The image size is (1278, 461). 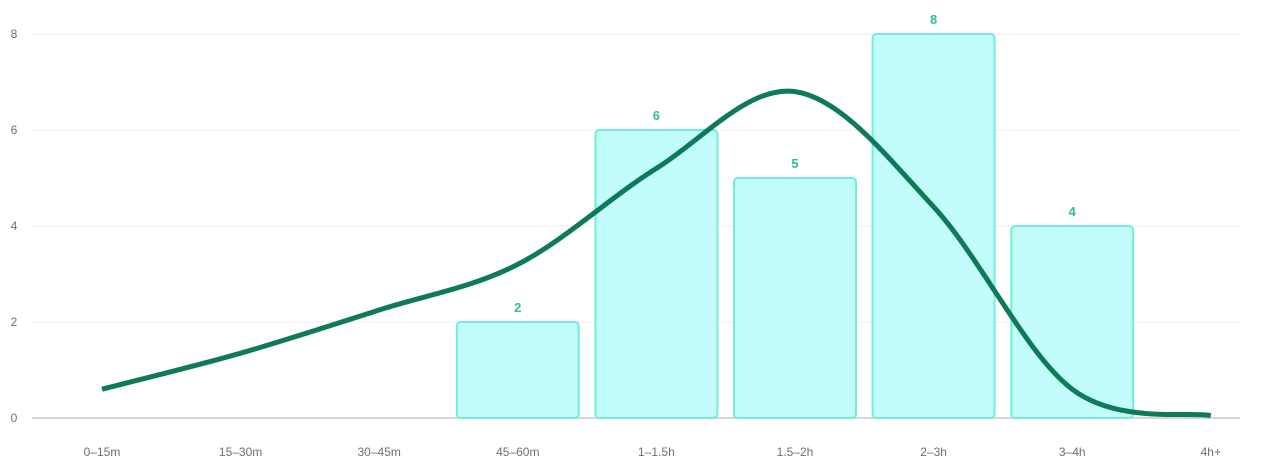 I want to click on x-tick-label: 30–45m, so click(x=379, y=452).